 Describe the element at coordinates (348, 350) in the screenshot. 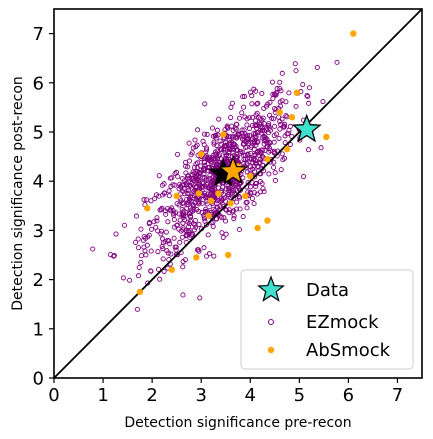

I see `legend-label-absmock: AbSmock` at that location.